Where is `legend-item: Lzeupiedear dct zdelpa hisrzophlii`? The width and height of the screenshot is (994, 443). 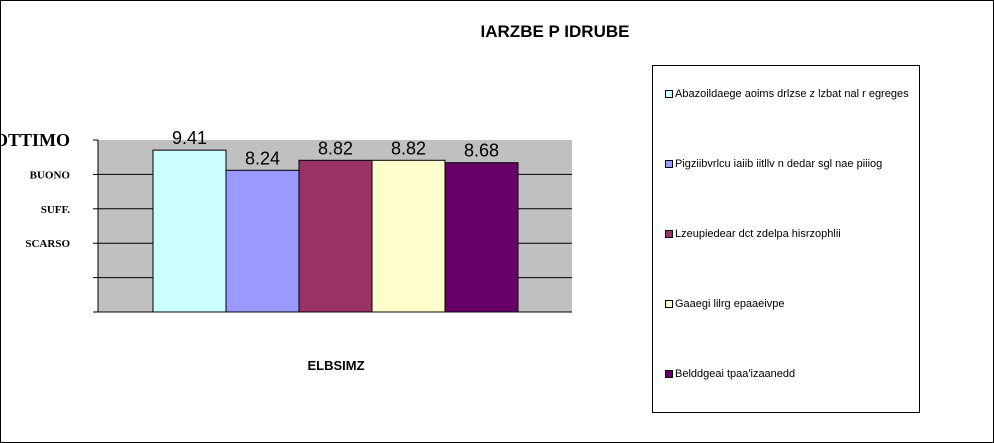
legend-item: Lzeupiedear dct zdelpa hisrzophlii is located at coordinates (789, 234).